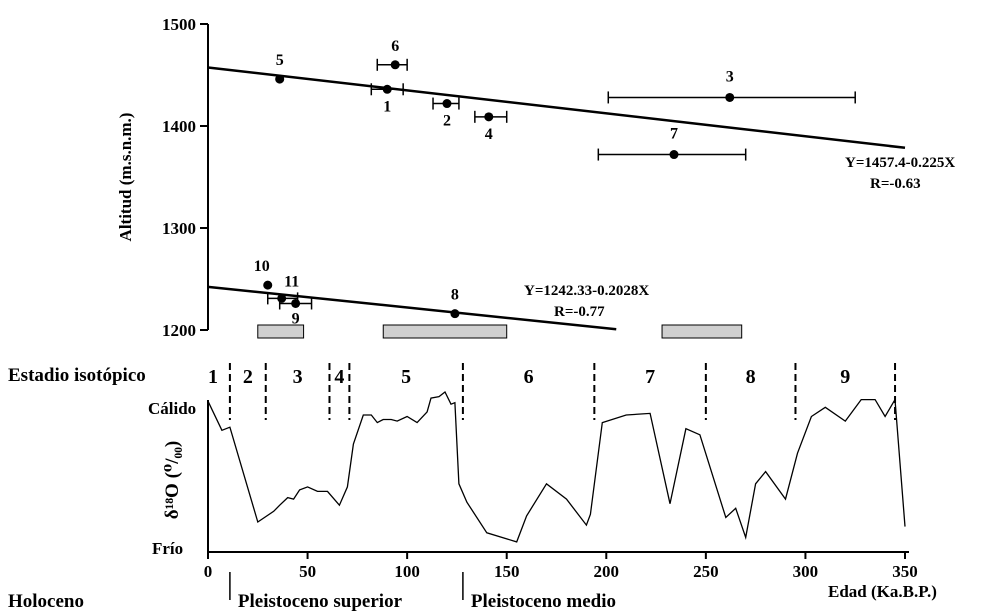 The width and height of the screenshot is (981, 612). Describe the element at coordinates (262, 266) in the screenshot. I see `point-label-10: 10` at that location.